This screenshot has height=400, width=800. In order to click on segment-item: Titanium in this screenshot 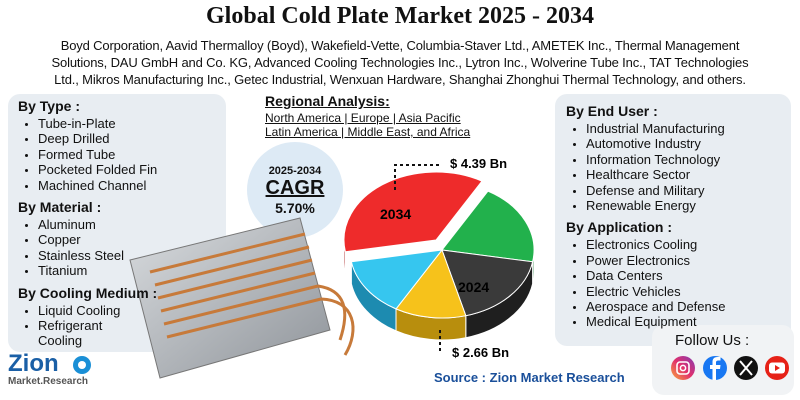, I will do `click(97, 270)`.